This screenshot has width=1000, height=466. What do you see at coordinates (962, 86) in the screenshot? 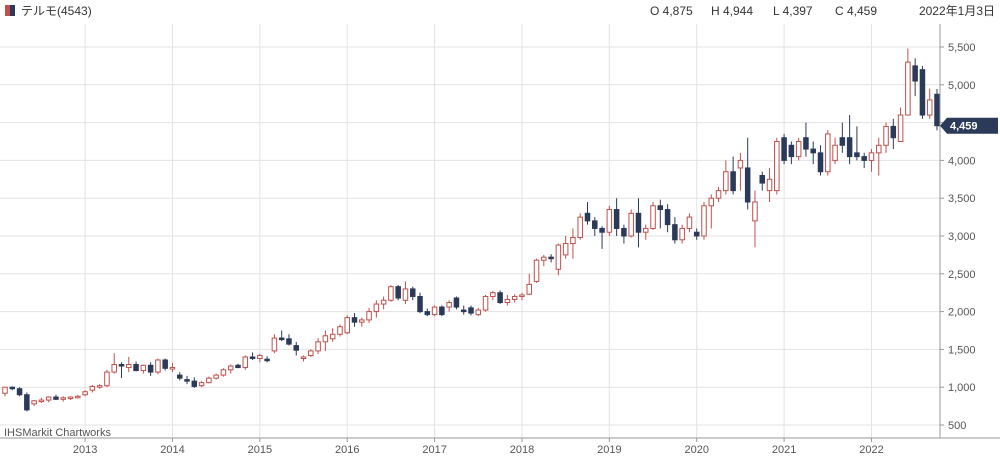
I see `y-tick-label: 5,000` at bounding box center [962, 86].